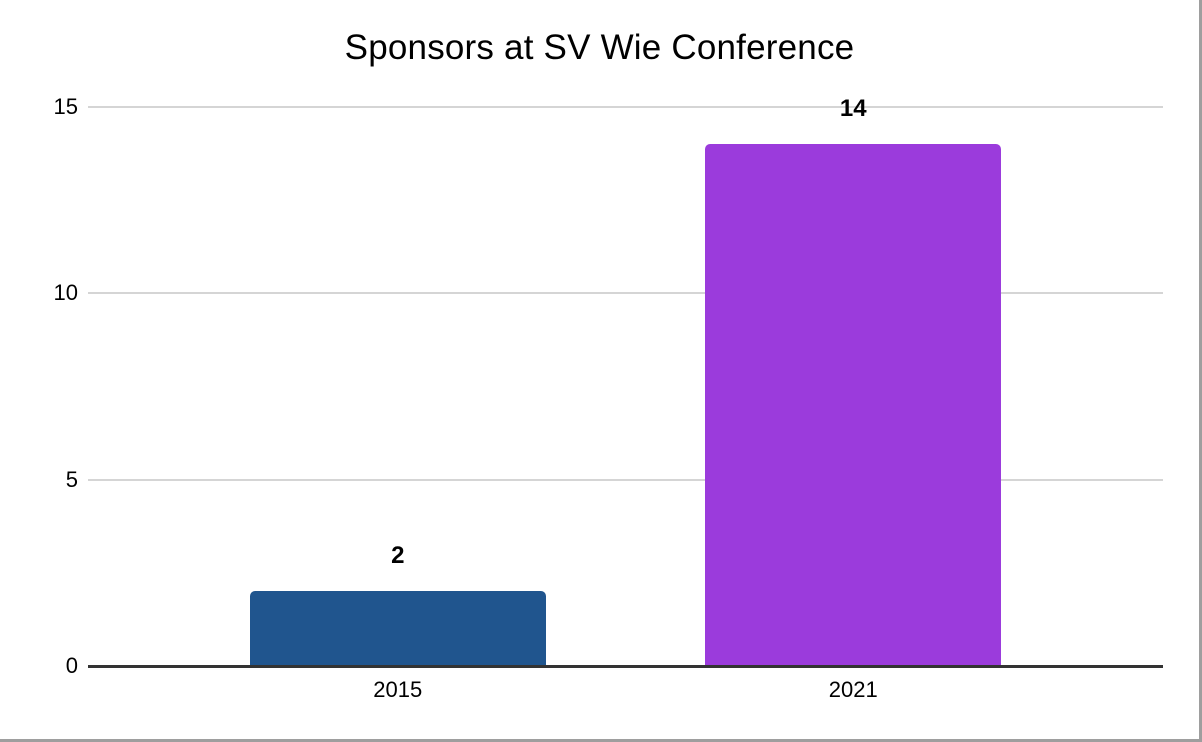  Describe the element at coordinates (71, 665) in the screenshot. I see `y-axis-tick-label-0: 0` at that location.